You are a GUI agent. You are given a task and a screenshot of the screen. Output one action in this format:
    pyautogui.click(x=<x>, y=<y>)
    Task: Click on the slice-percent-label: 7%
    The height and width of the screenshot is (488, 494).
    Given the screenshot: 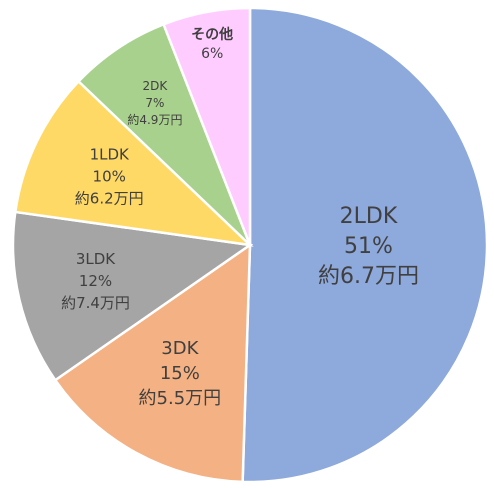 What is the action you would take?
    pyautogui.click(x=154, y=103)
    